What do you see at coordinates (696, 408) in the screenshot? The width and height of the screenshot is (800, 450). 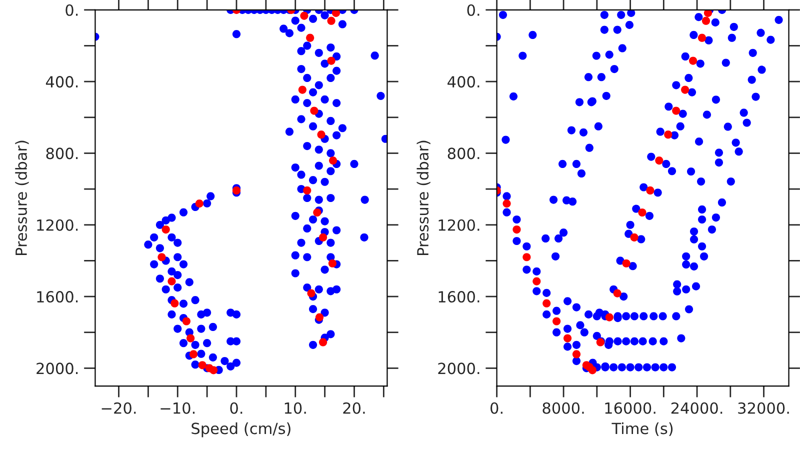 I see `x-tick-label: 24000.` at bounding box center [696, 408].